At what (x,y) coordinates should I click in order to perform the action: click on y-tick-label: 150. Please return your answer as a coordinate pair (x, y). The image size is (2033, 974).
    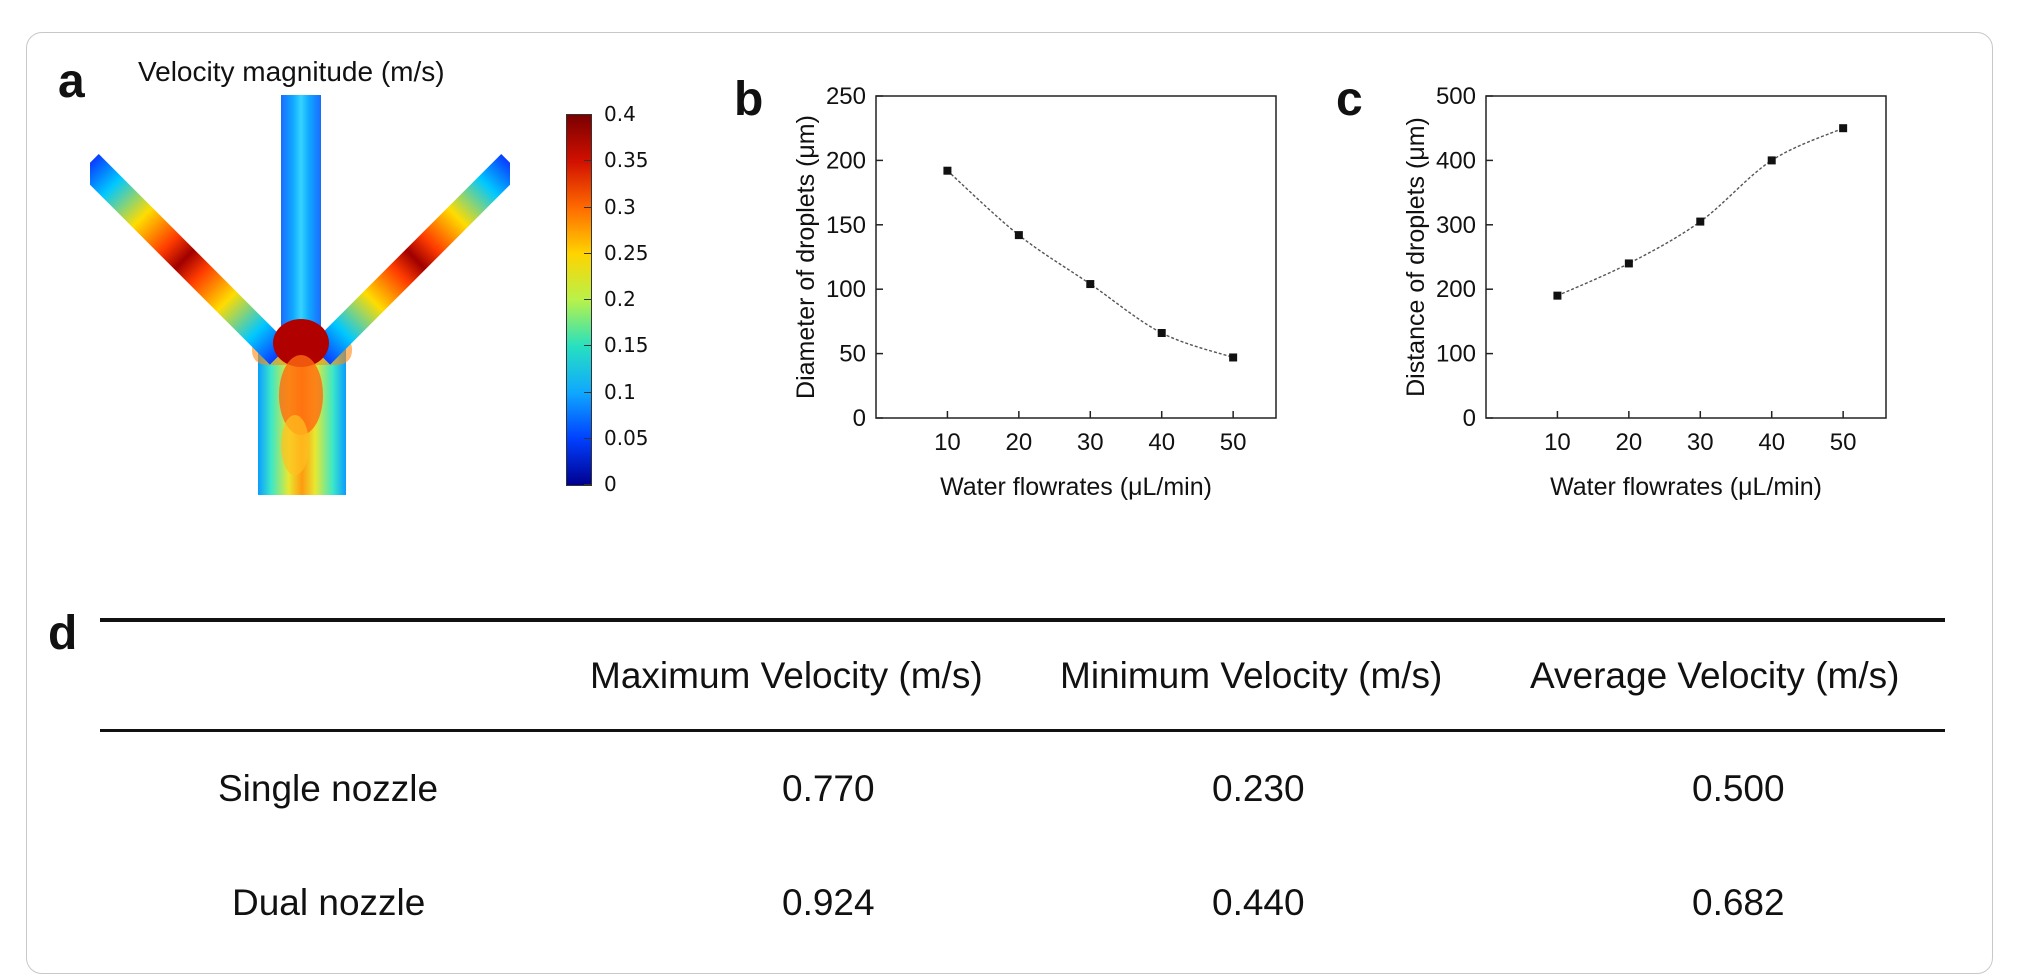
    Looking at the image, I should click on (846, 225).